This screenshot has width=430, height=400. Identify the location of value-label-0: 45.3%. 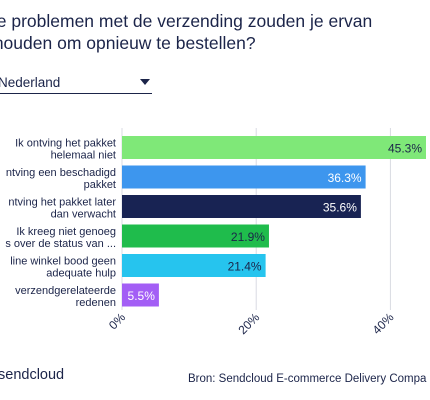
(405, 149).